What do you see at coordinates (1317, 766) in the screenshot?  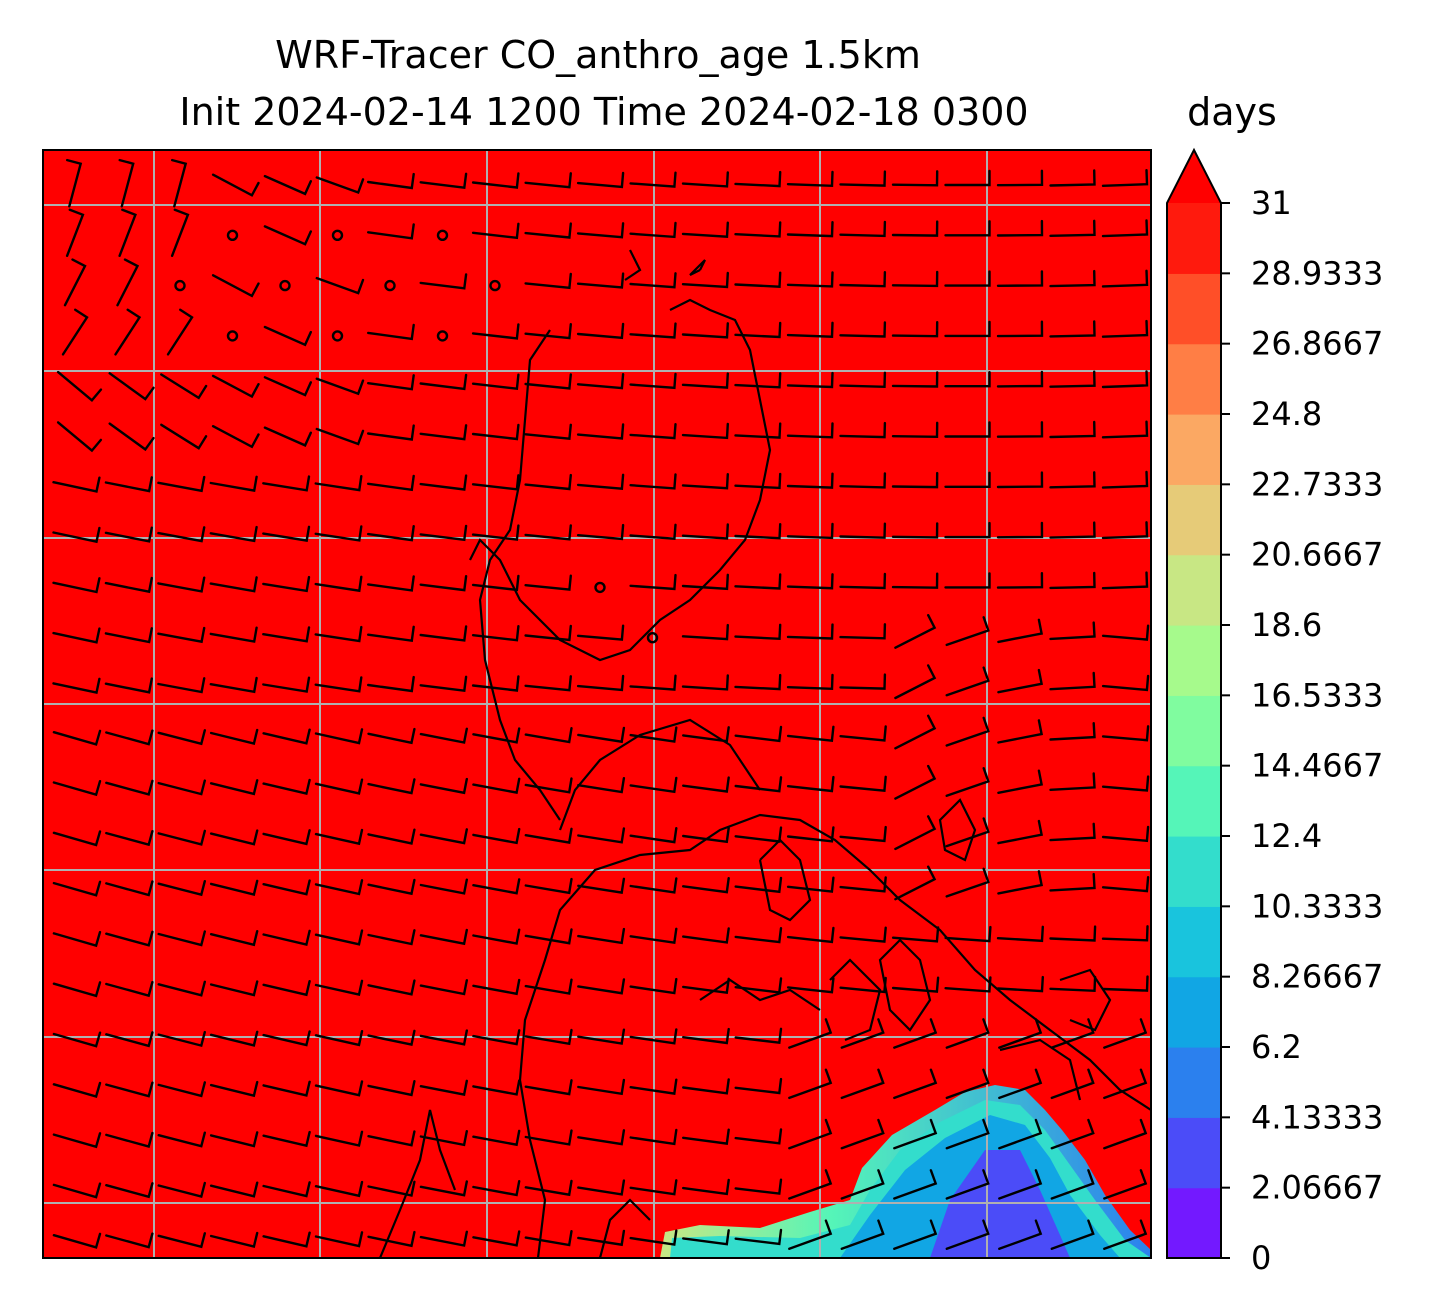 I see `colorbar-tick-label: 14.4667` at bounding box center [1317, 766].